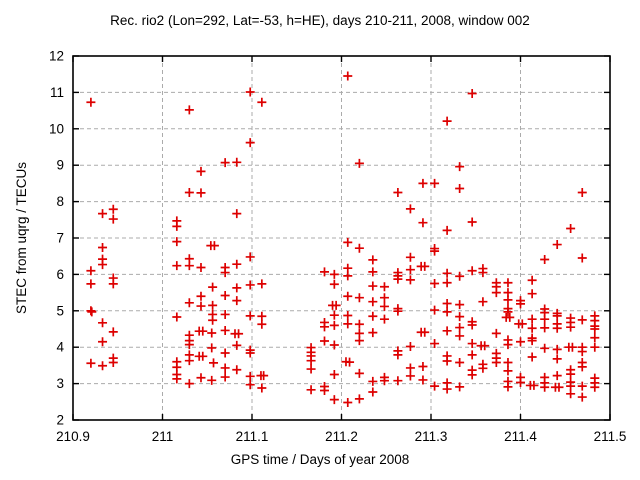 The width and height of the screenshot is (640, 480). Describe the element at coordinates (610, 436) in the screenshot. I see `x-tick-label: 211.5` at that location.